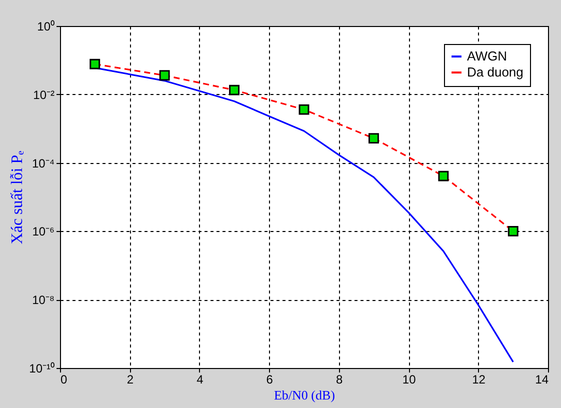  Describe the element at coordinates (200, 379) in the screenshot. I see `x-tick-label: 4` at that location.